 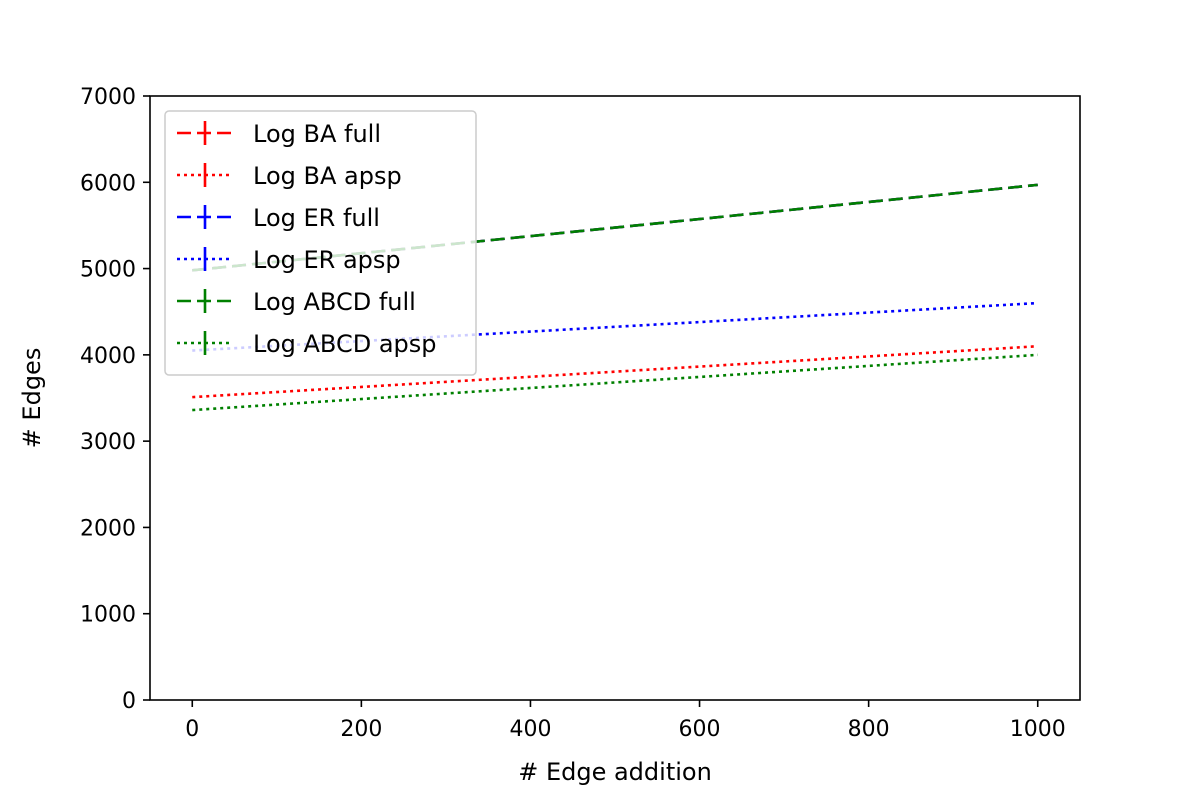 I want to click on y-tick-label: 2000, so click(x=108, y=528).